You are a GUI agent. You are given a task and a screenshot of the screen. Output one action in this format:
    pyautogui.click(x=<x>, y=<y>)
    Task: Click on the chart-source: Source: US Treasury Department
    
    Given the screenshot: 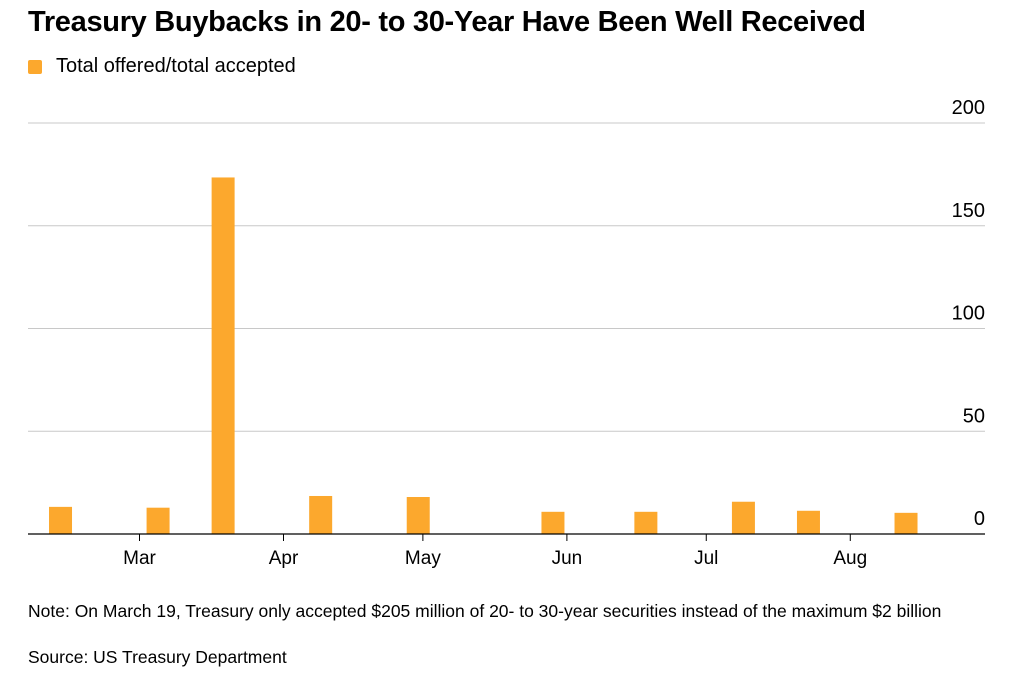 What is the action you would take?
    pyautogui.click(x=157, y=657)
    